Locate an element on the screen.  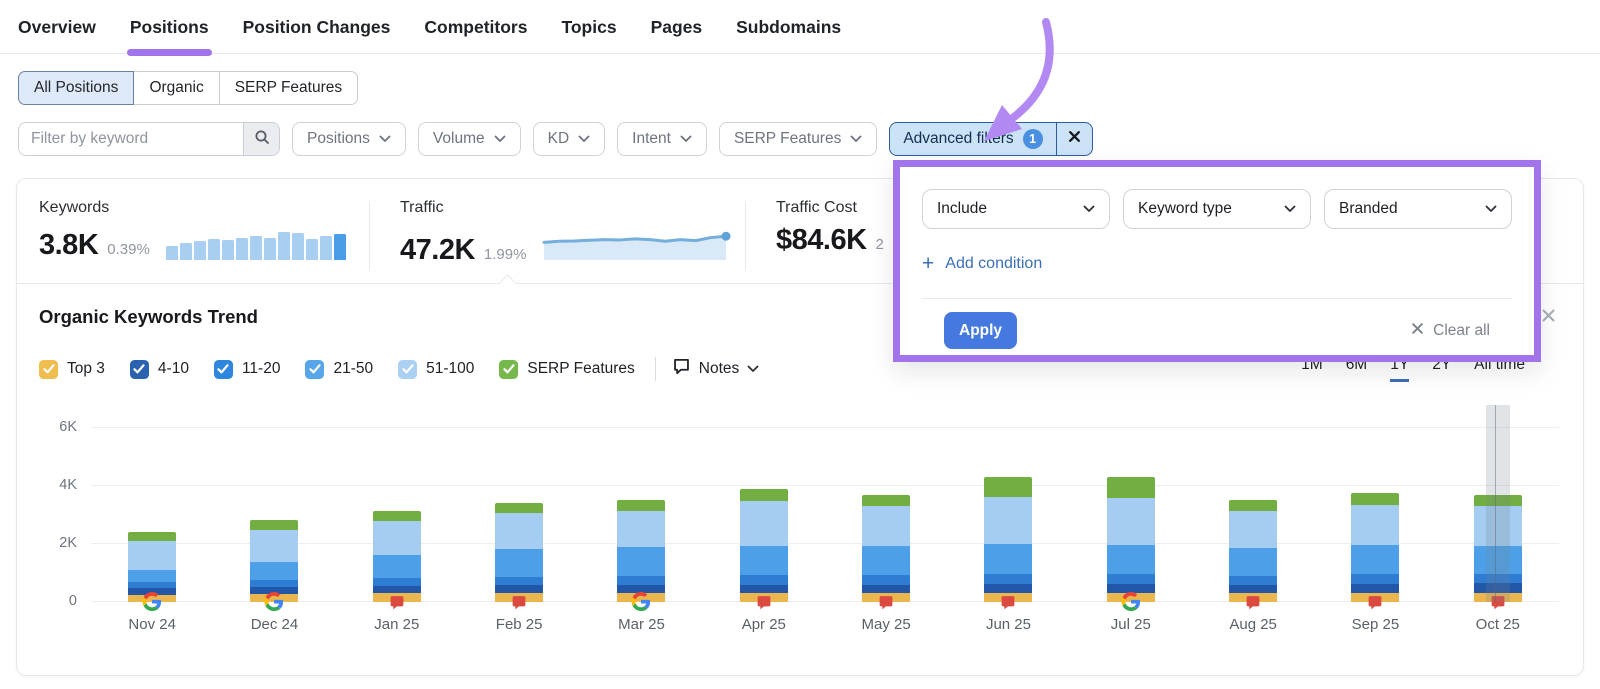
legend-item-serp-features: SERP Features is located at coordinates (567, 369).